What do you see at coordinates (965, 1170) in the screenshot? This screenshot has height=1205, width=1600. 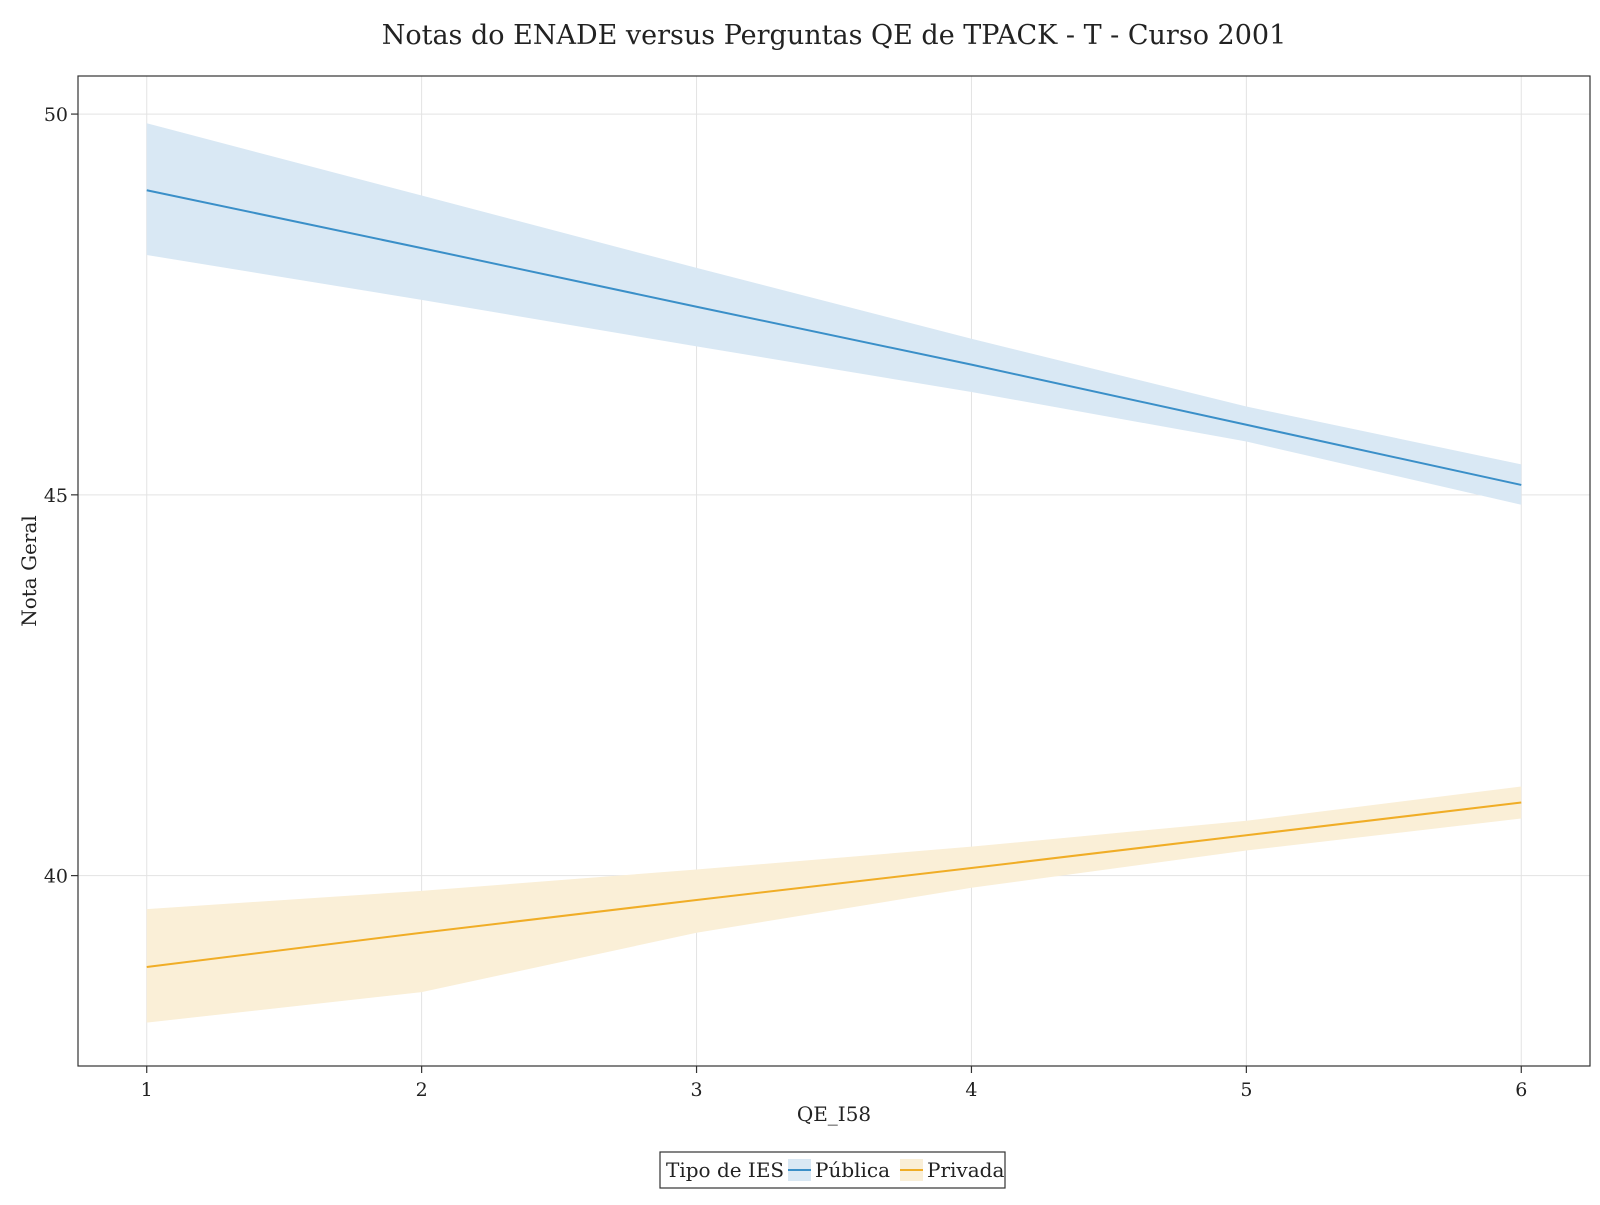 I see `legend-label: Privada` at bounding box center [965, 1170].